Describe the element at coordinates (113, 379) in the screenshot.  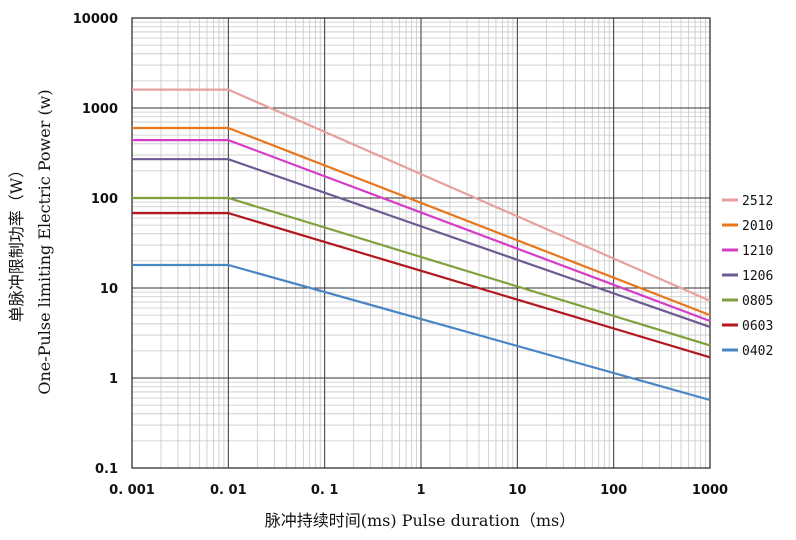
I see `y-tick-label: 1` at that location.